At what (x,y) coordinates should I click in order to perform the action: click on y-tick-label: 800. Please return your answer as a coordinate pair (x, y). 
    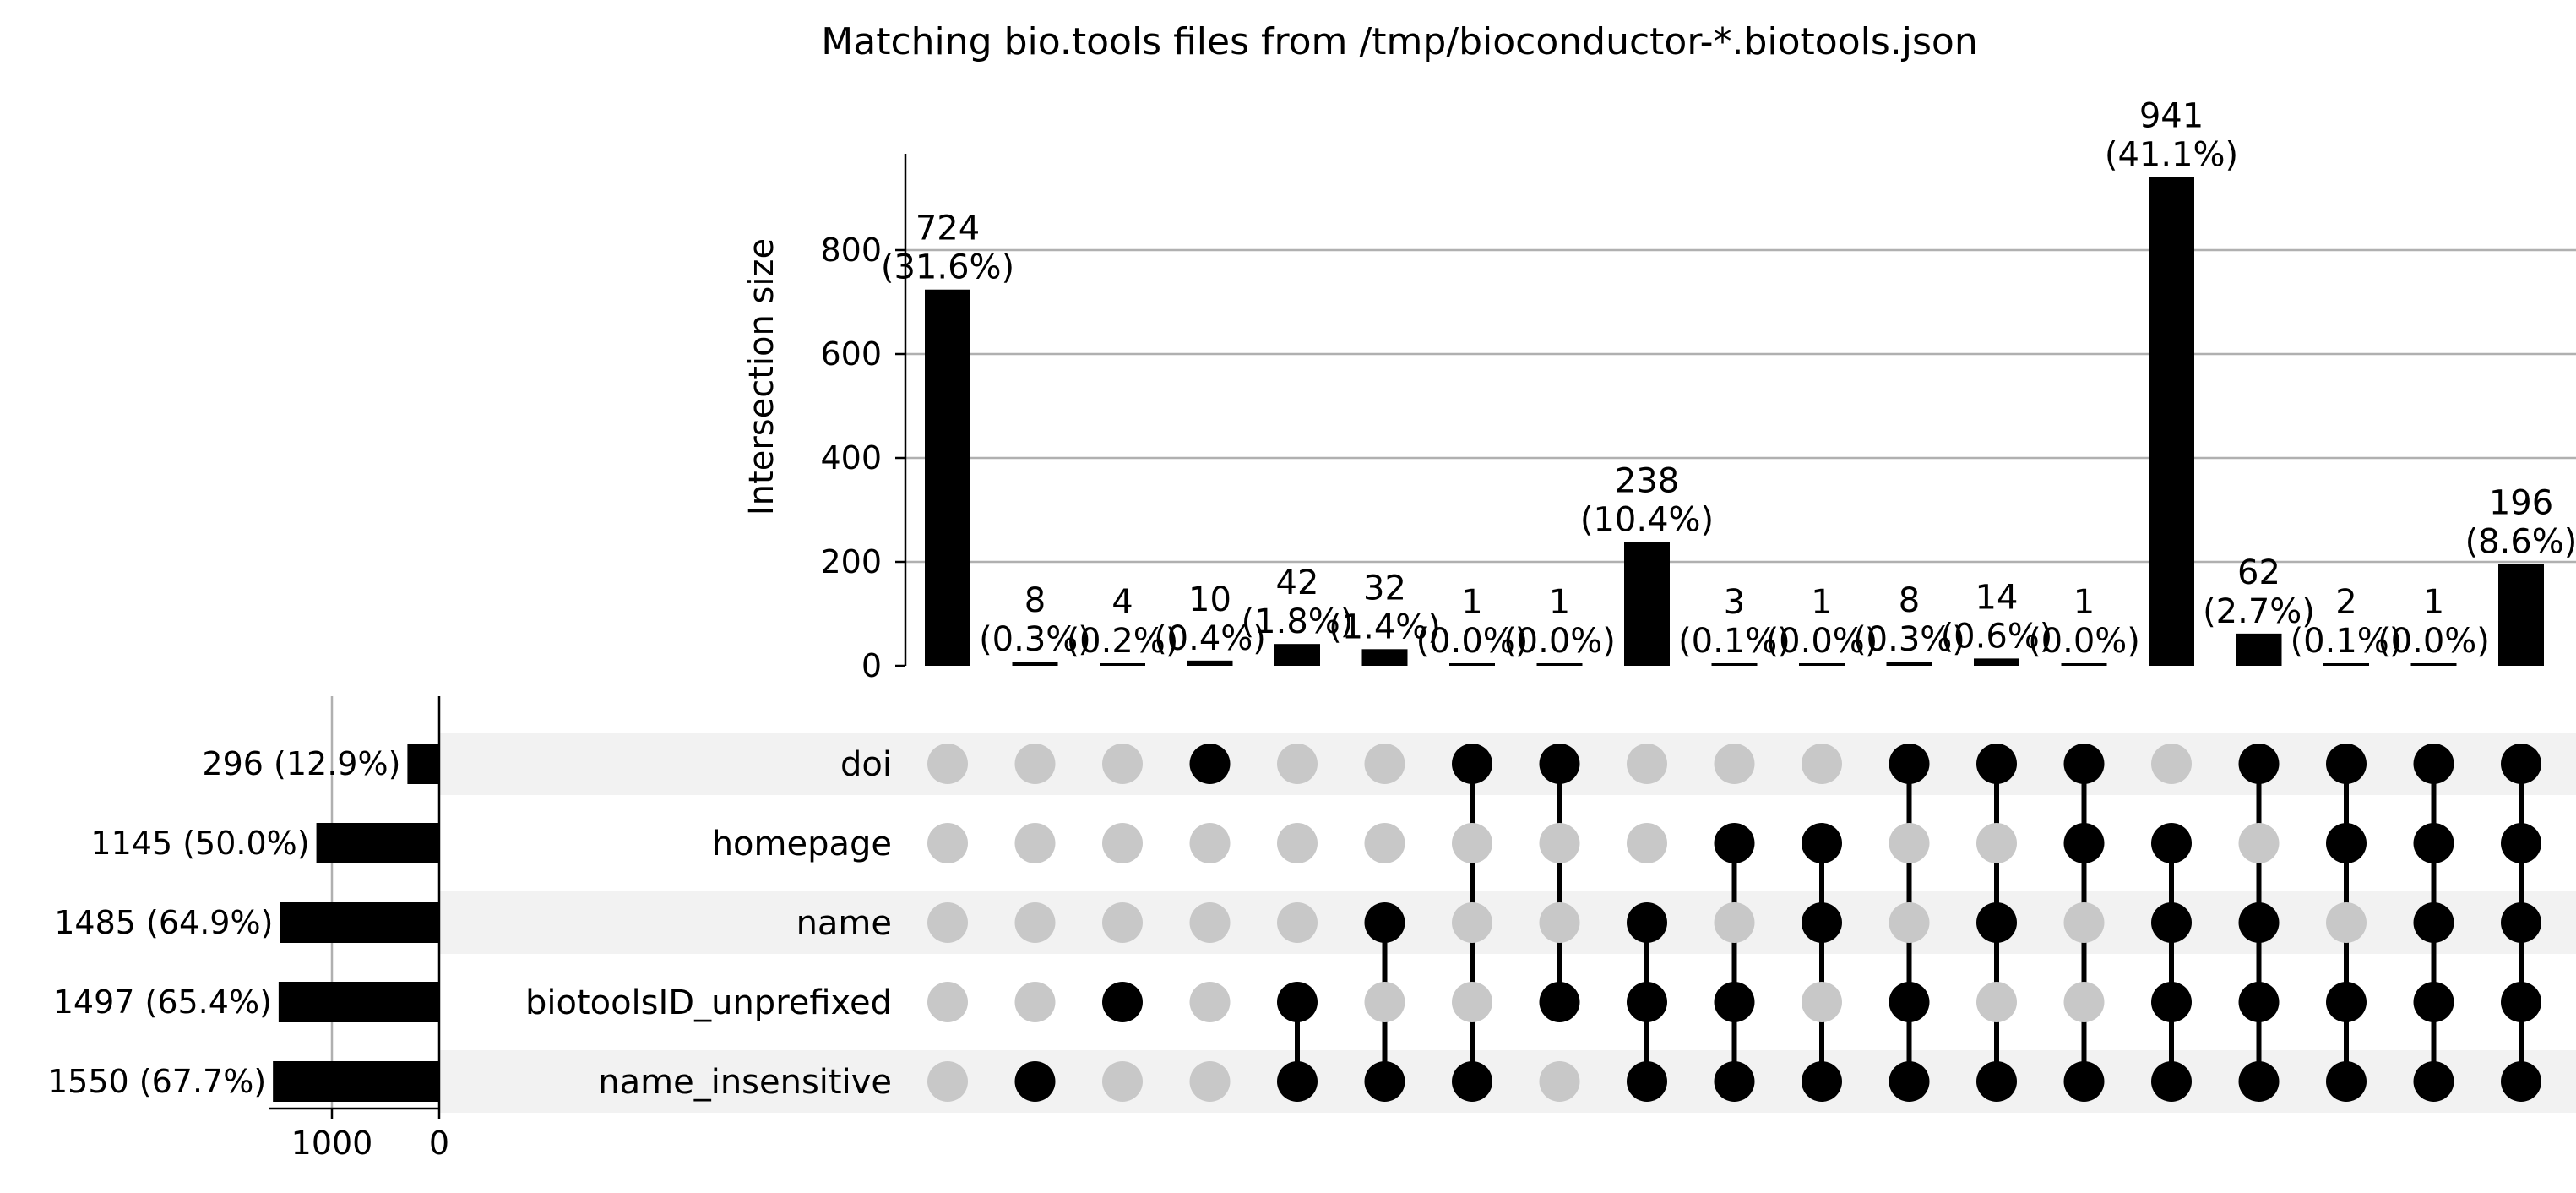
    Looking at the image, I should click on (851, 251).